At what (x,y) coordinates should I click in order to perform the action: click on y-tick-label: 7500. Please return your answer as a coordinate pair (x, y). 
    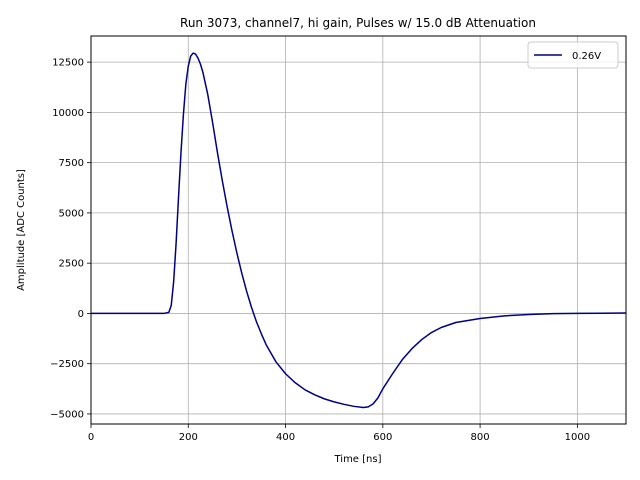
    Looking at the image, I should click on (71, 163).